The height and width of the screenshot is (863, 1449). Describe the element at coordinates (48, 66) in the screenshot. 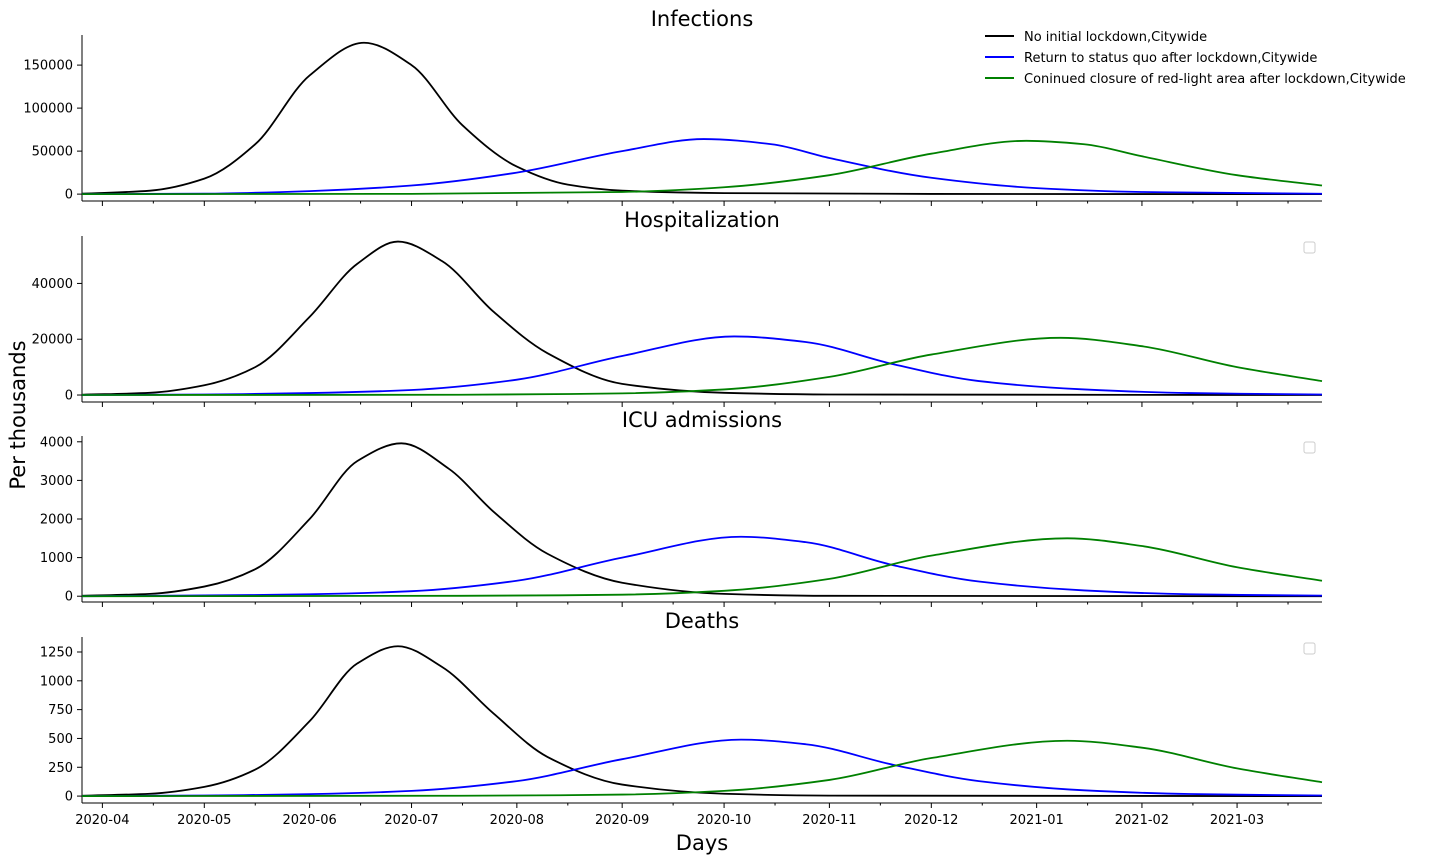

I see `y-tick-label-infections: 150000` at that location.